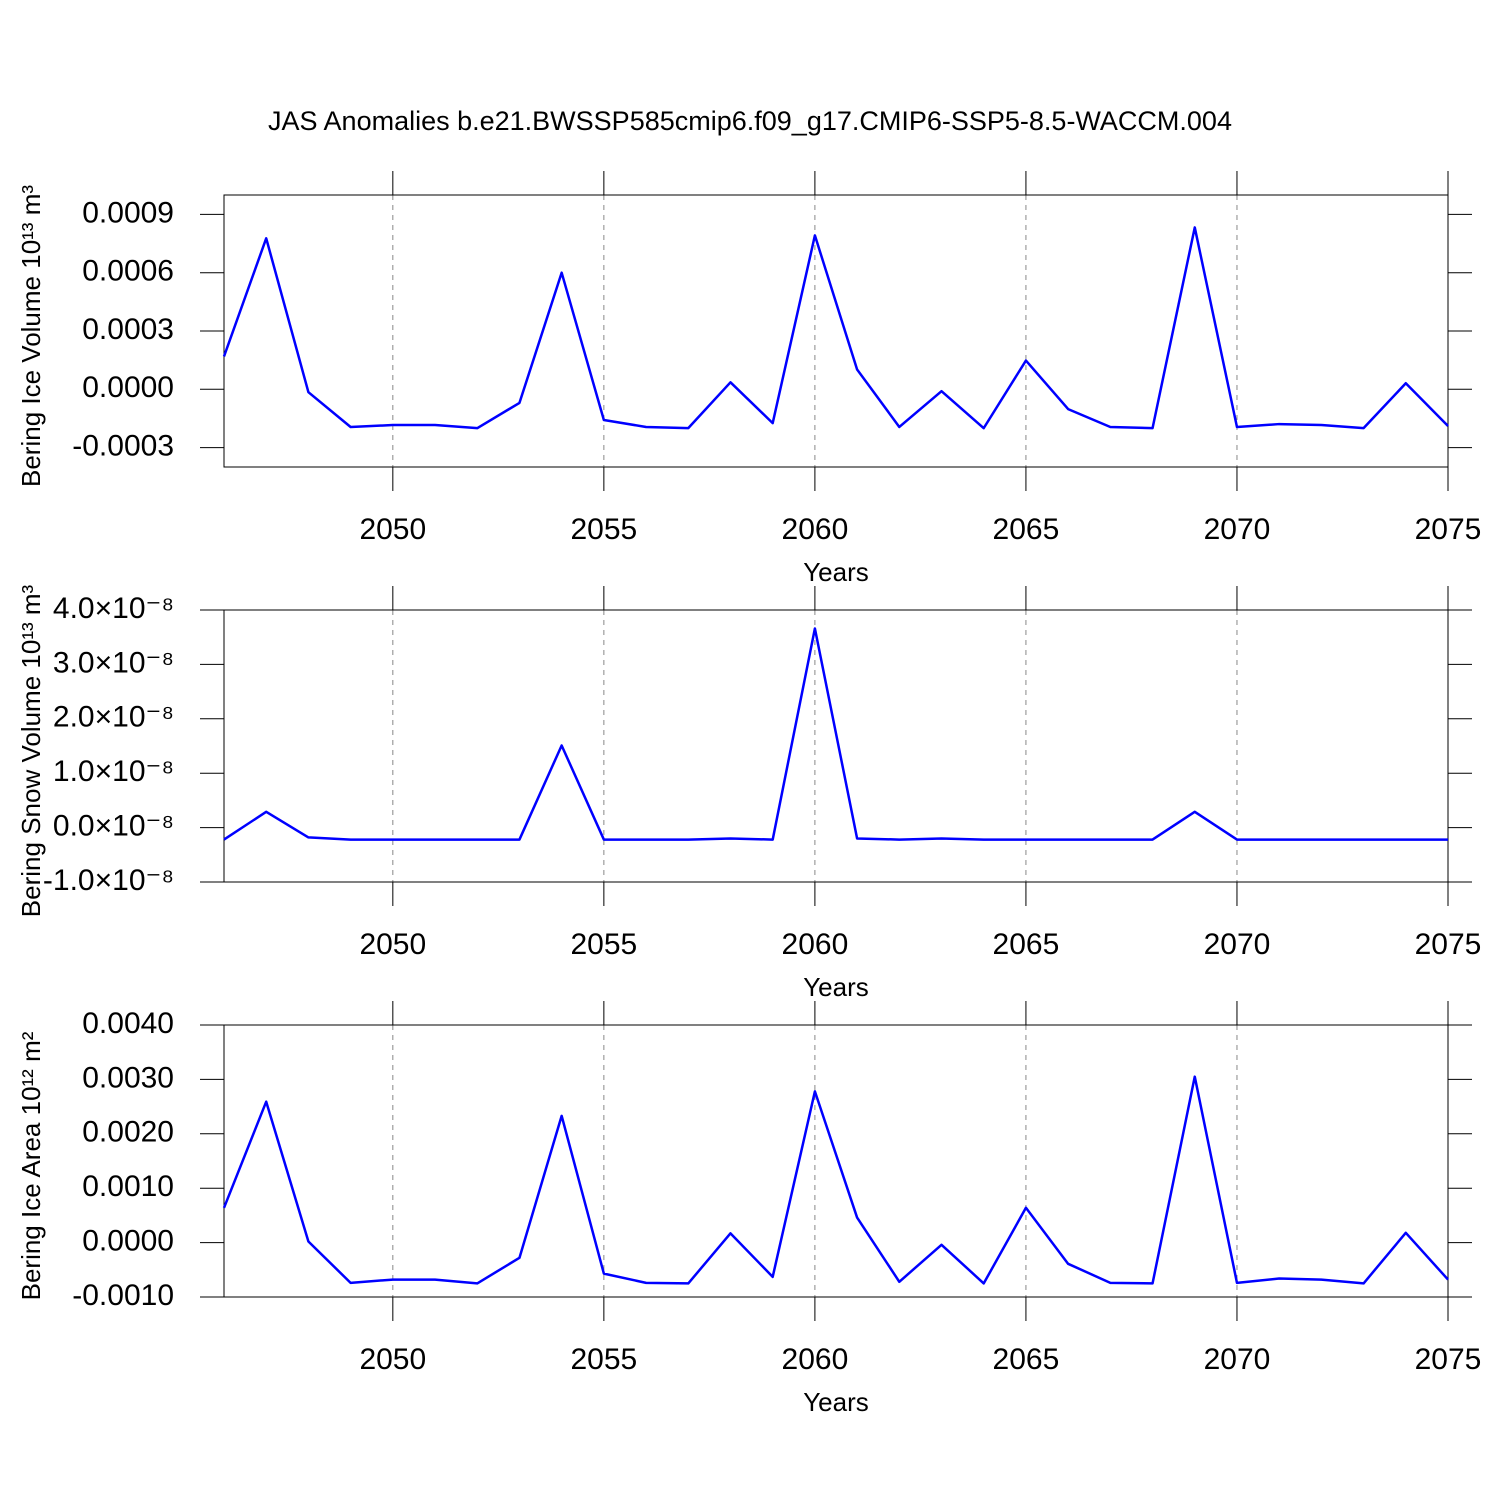 Image resolution: width=1500 pixels, height=1500 pixels. I want to click on y-tick-label: 3.0×10⁻⁸, so click(113, 662).